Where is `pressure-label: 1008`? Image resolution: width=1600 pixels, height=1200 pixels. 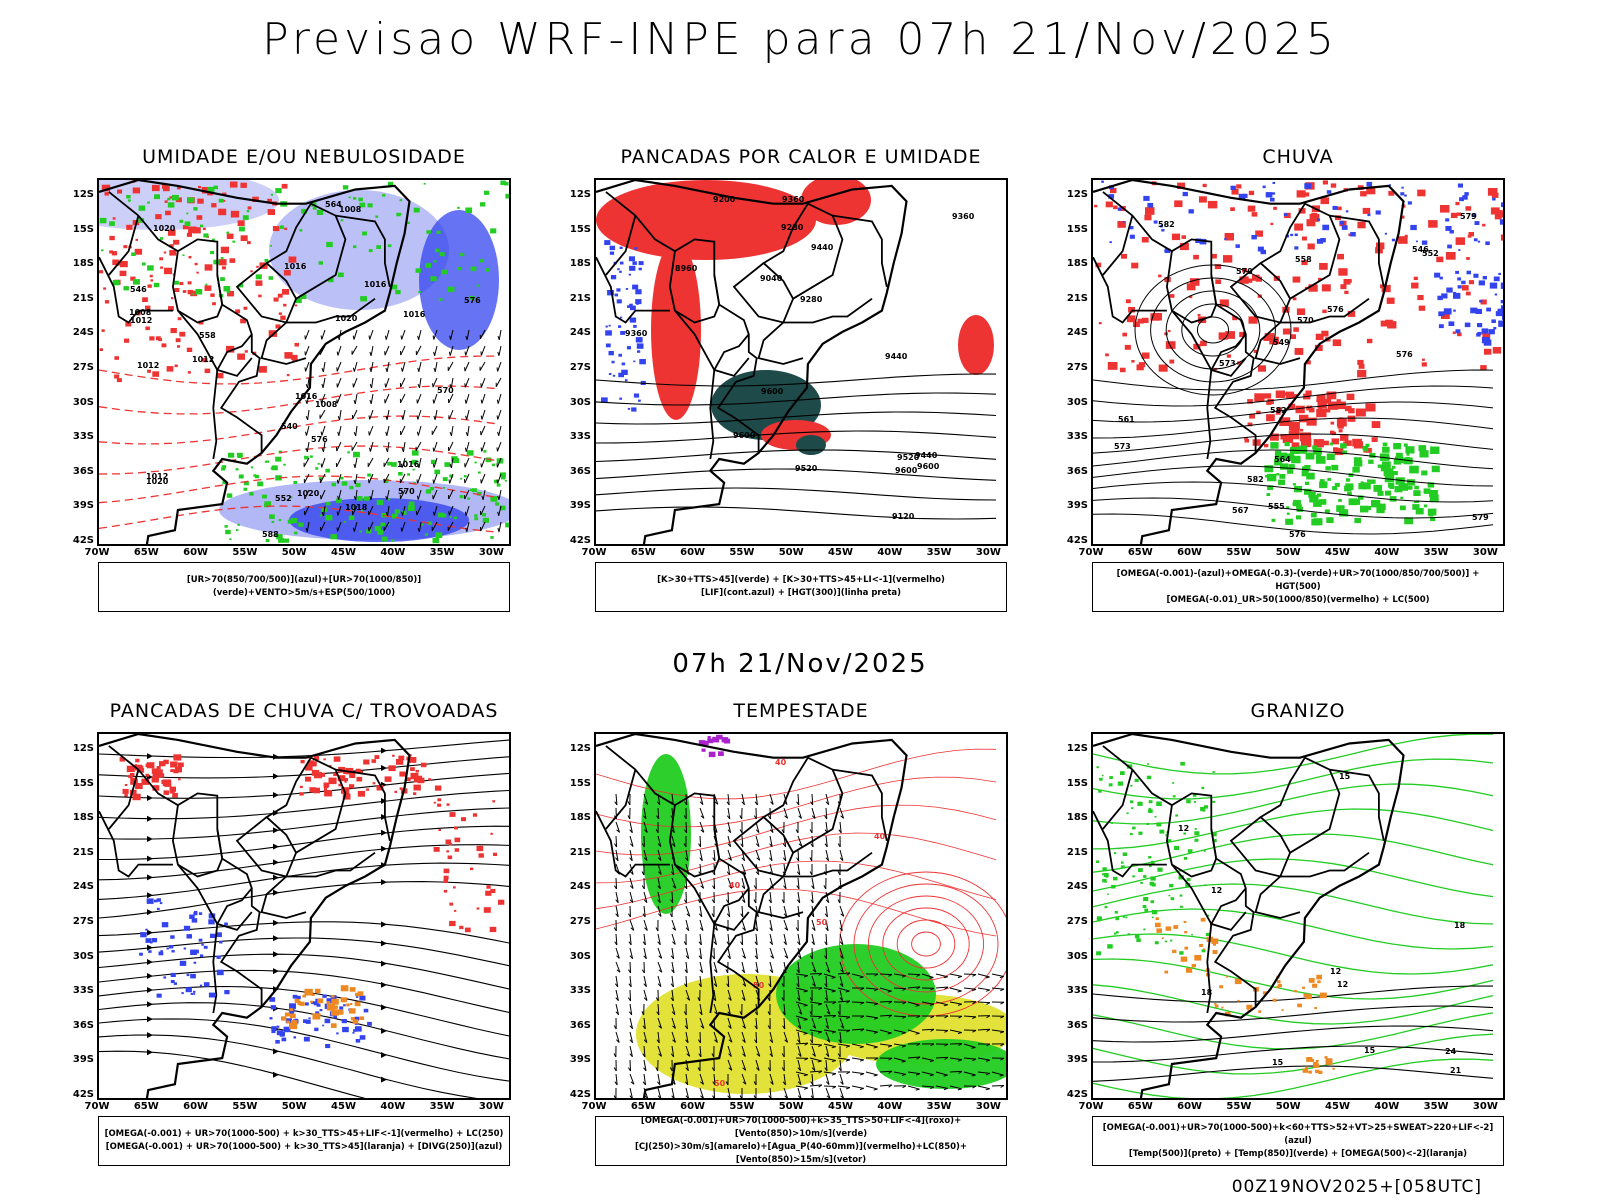 pressure-label: 1008 is located at coordinates (140, 312).